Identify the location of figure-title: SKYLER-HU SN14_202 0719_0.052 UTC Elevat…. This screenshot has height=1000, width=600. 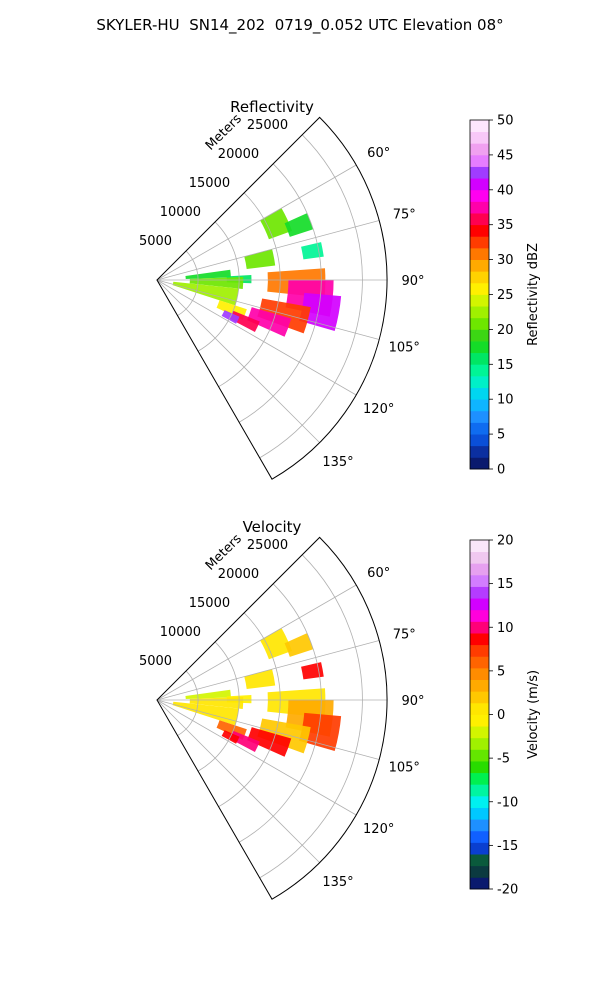
(300, 25).